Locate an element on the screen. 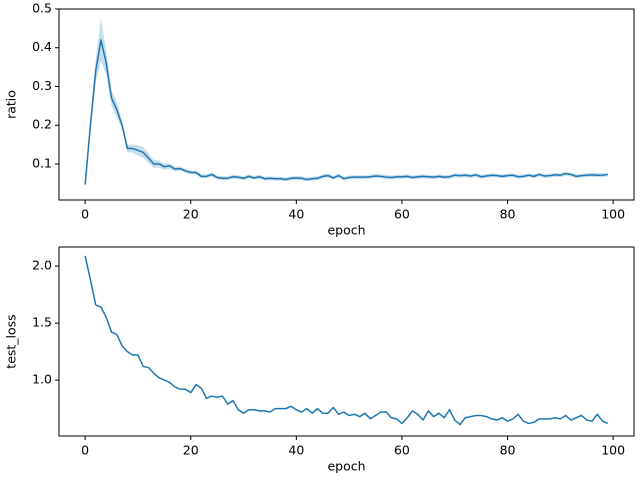  y-tick-label: 0.3 is located at coordinates (42, 85).